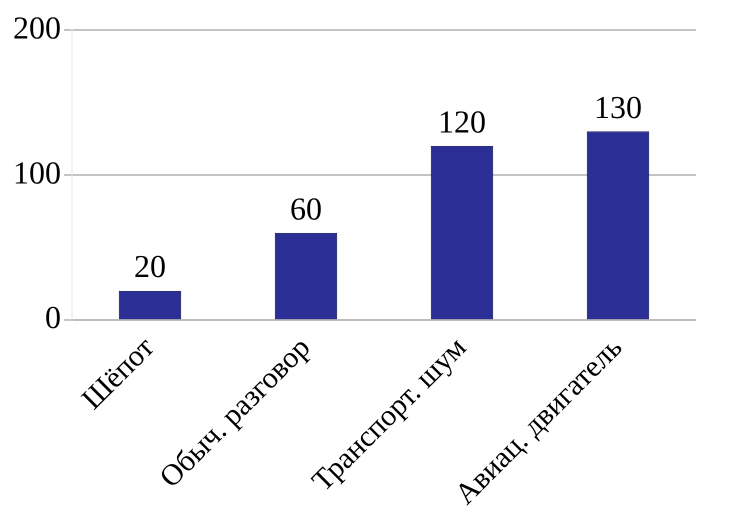 The height and width of the screenshot is (526, 736). I want to click on data-label: 130, so click(618, 106).